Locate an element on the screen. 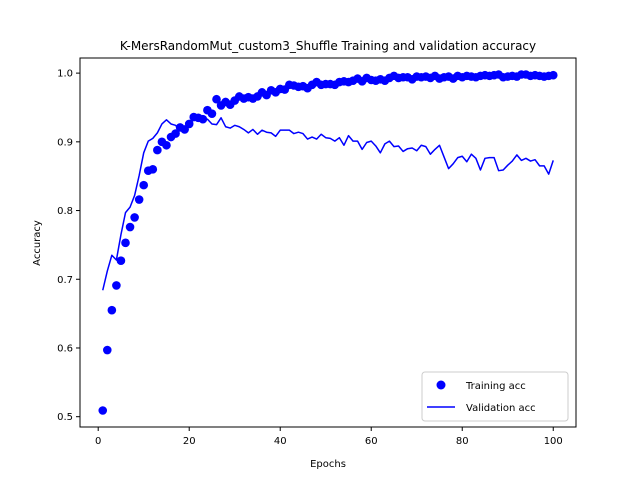  y-tick-label: 0.9 is located at coordinates (65, 142).